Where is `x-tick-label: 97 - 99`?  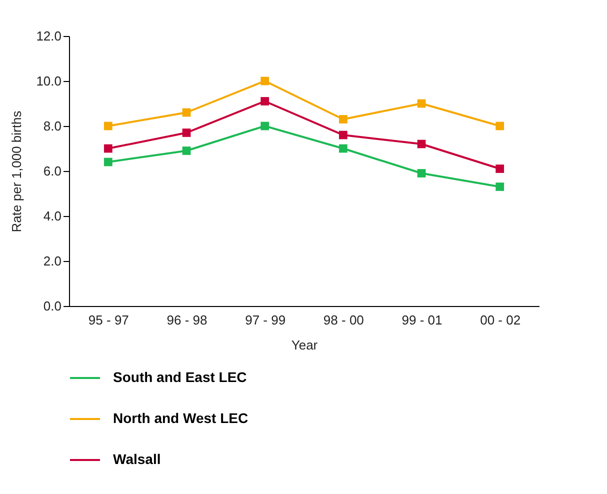 x-tick-label: 97 - 99 is located at coordinates (265, 320).